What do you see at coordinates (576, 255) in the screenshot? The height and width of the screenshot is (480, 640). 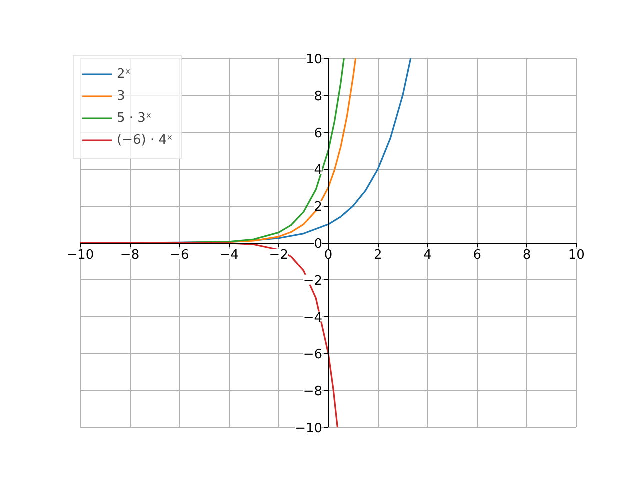 I see `x-tick-label: 10` at bounding box center [576, 255].